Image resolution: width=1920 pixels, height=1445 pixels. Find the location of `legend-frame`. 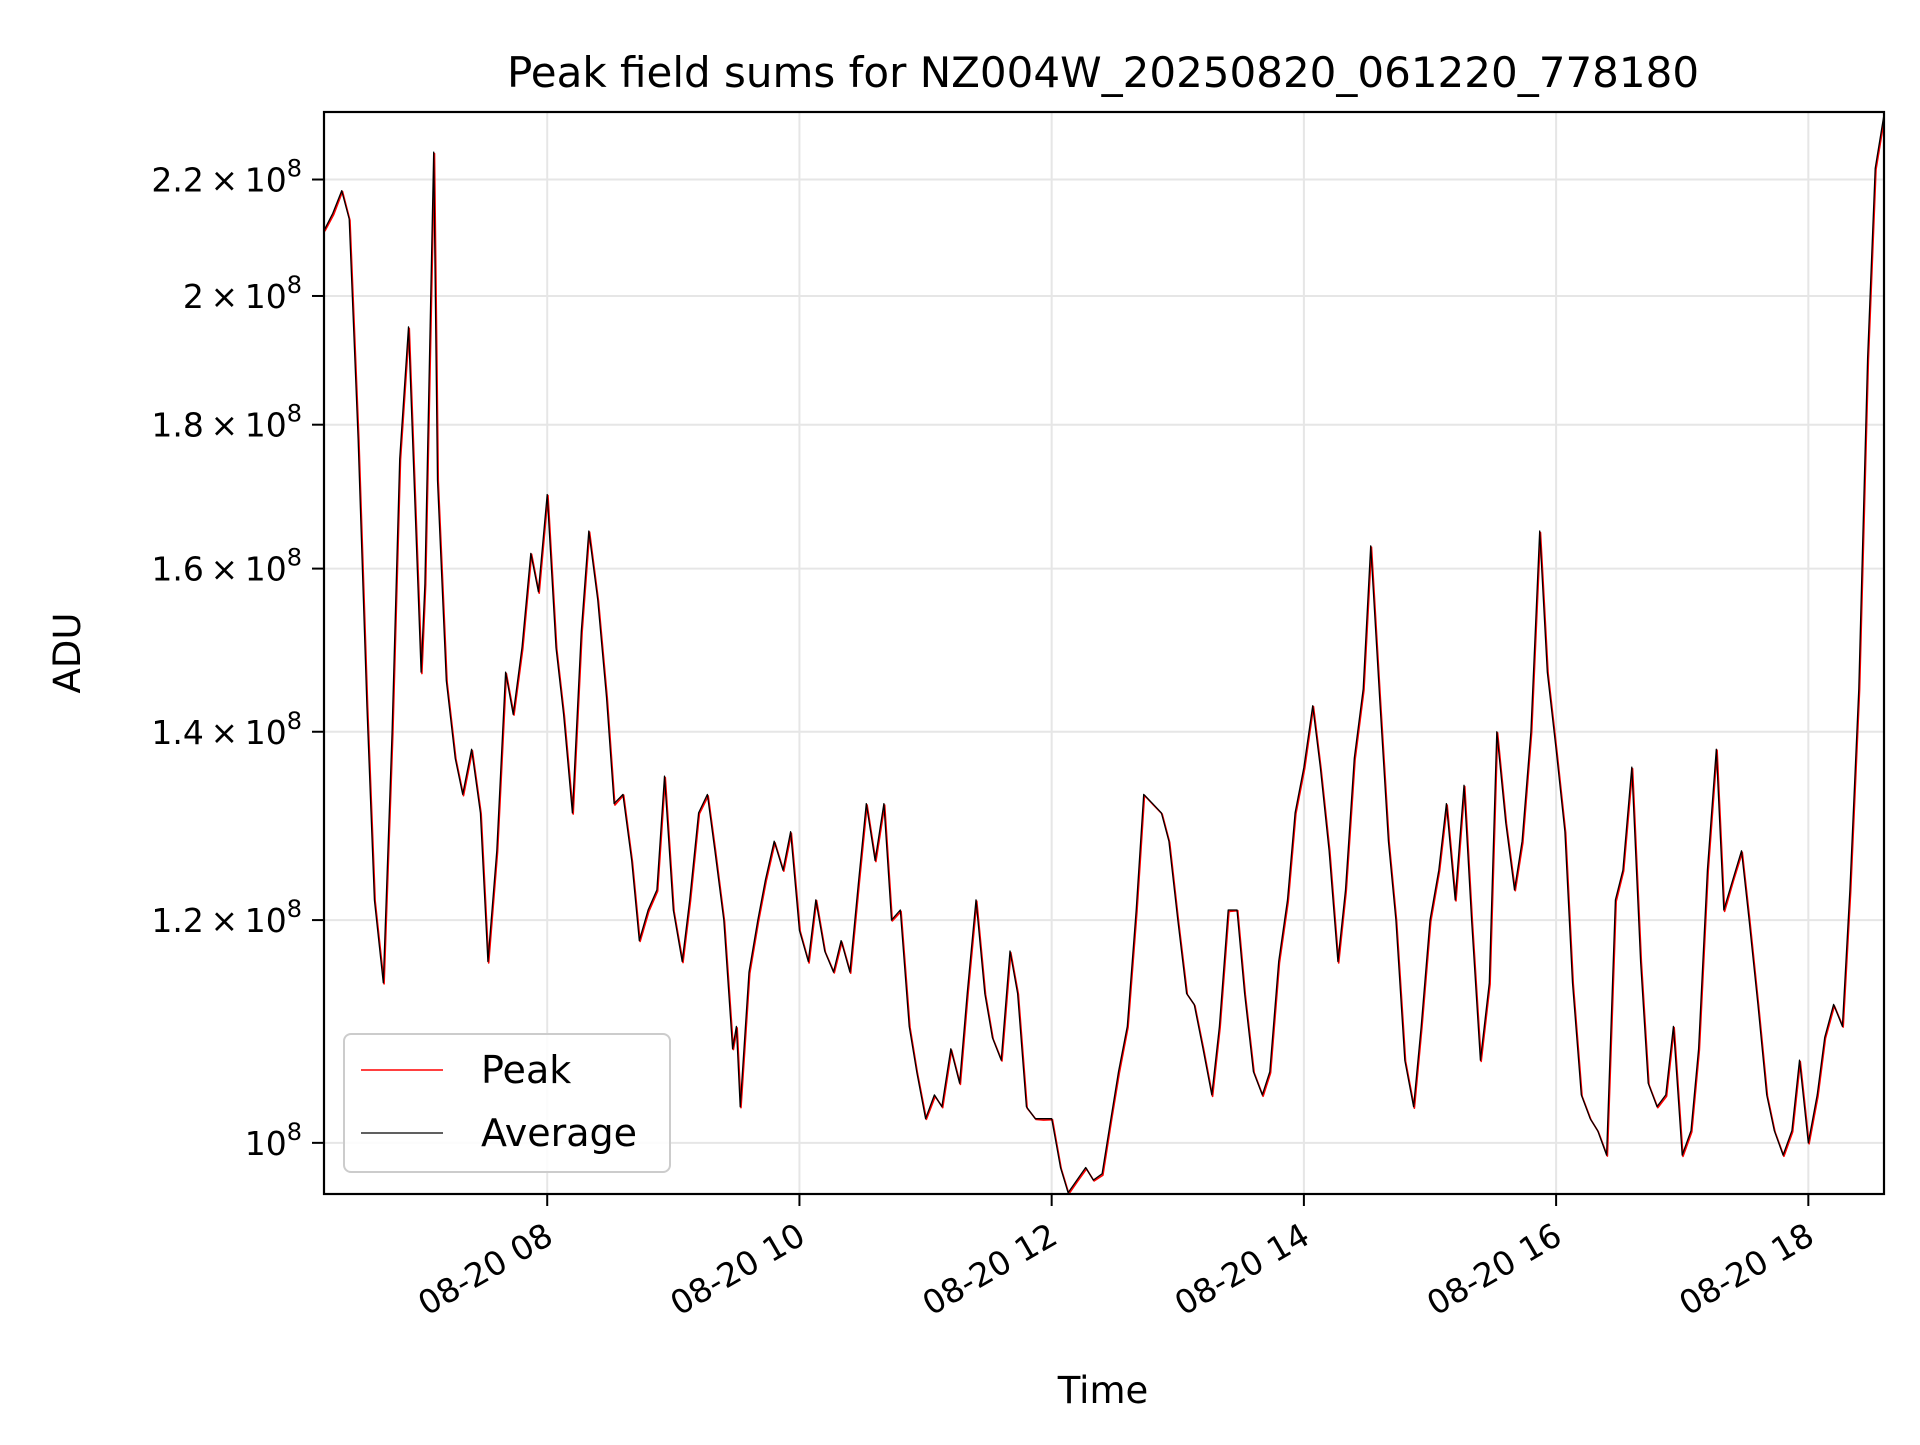

legend-frame is located at coordinates (507, 1103).